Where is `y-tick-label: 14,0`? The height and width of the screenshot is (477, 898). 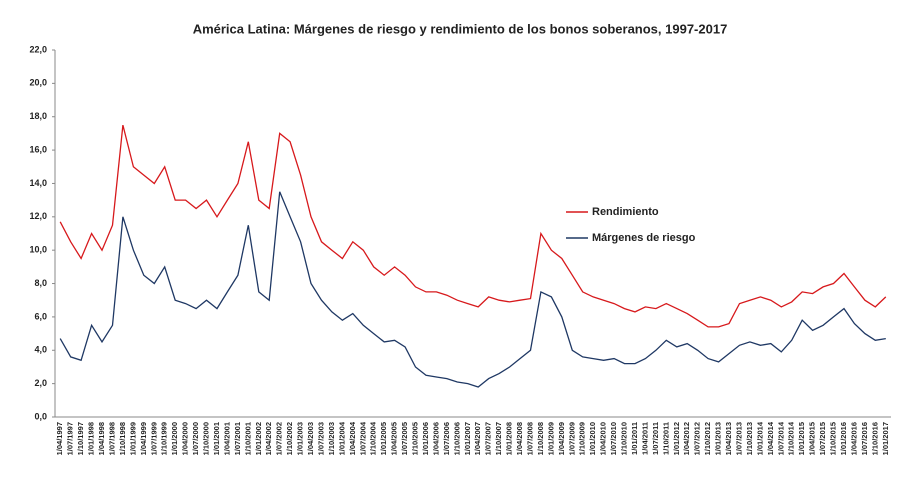
y-tick-label: 14,0 is located at coordinates (38, 183).